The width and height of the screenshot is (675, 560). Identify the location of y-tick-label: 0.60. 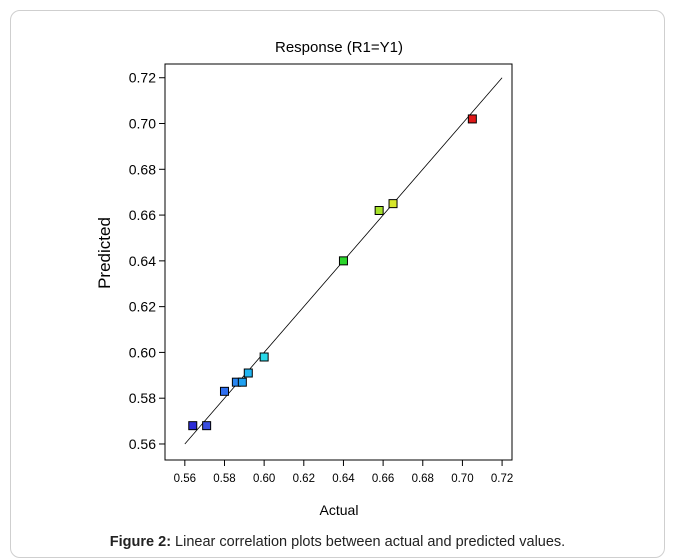
(142, 352).